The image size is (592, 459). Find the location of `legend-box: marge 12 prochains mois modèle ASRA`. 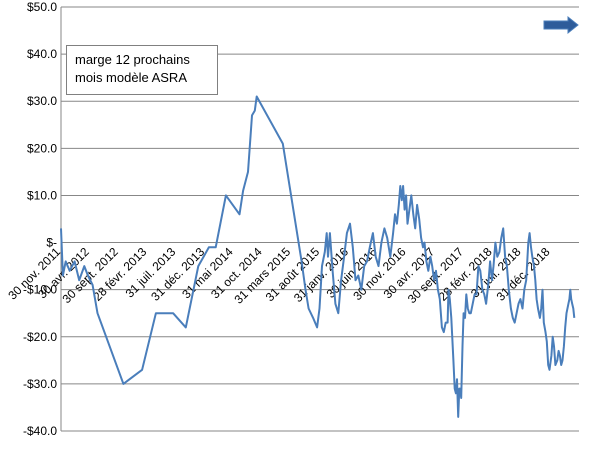

legend-box: marge 12 prochains mois modèle ASRA is located at coordinates (142, 70).